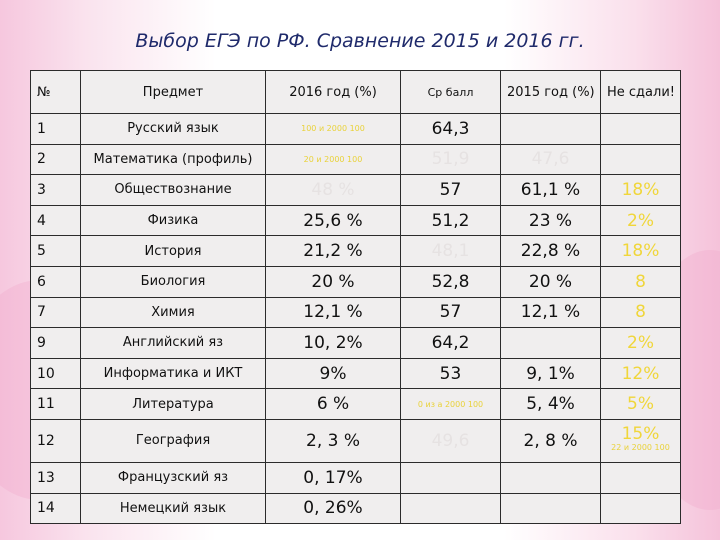  I want to click on row-2016: 25,6 %, so click(333, 220).